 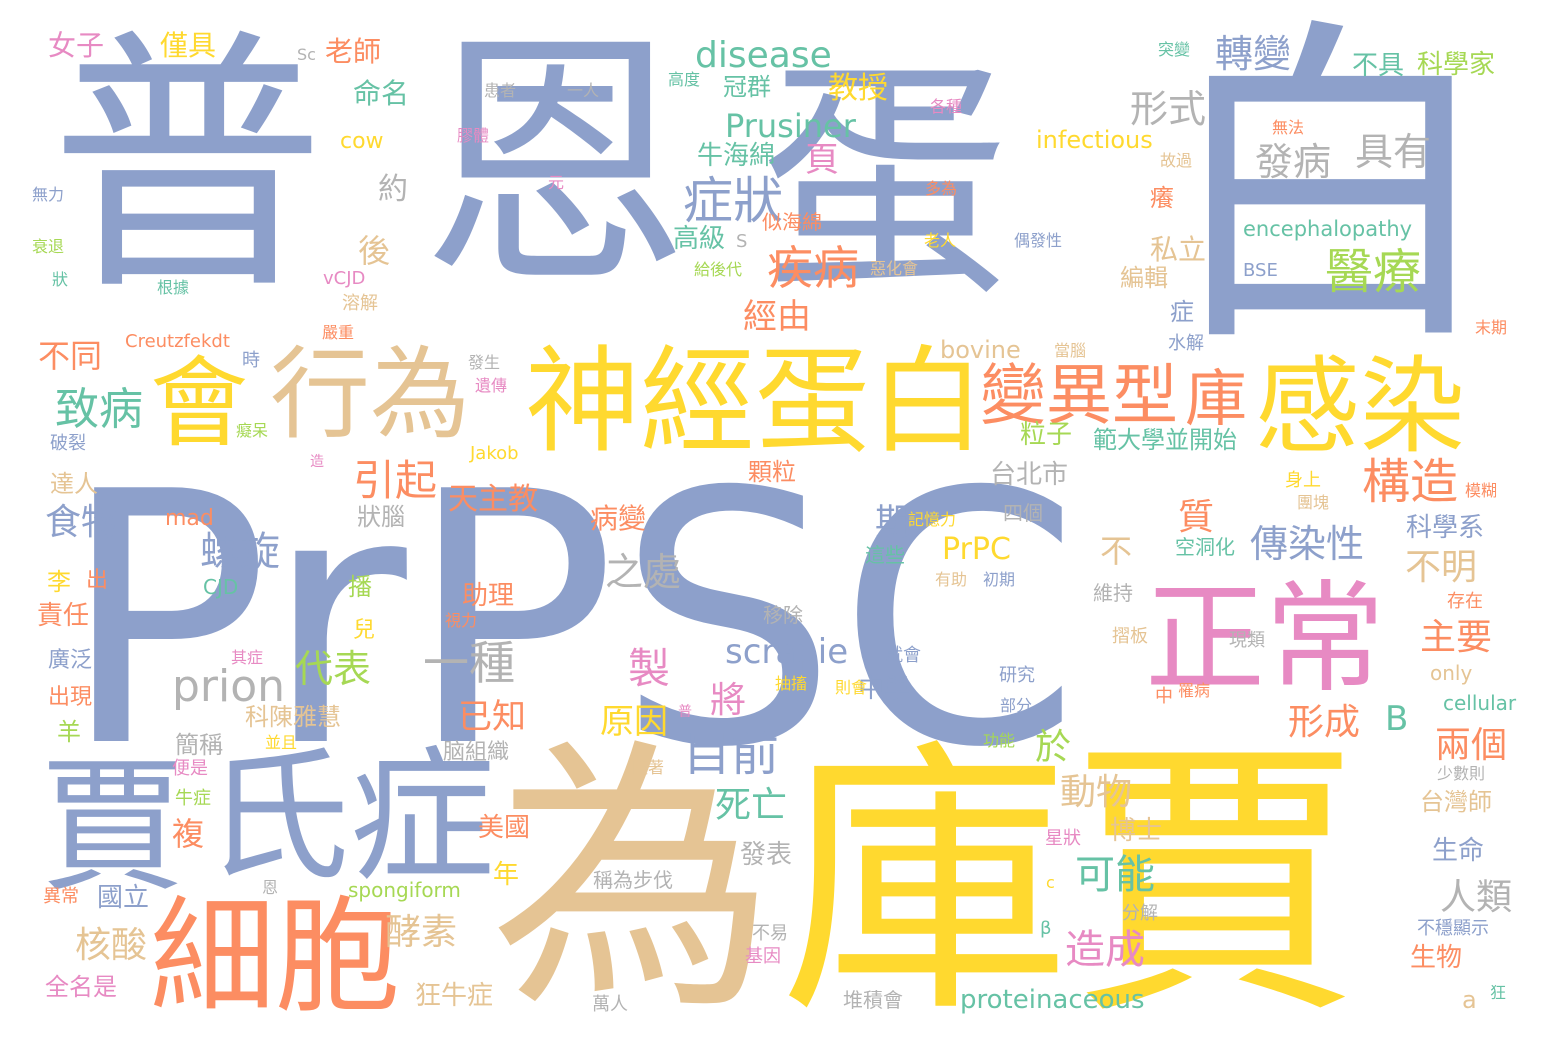 What do you see at coordinates (190, 768) in the screenshot?
I see `word: 便是` at bounding box center [190, 768].